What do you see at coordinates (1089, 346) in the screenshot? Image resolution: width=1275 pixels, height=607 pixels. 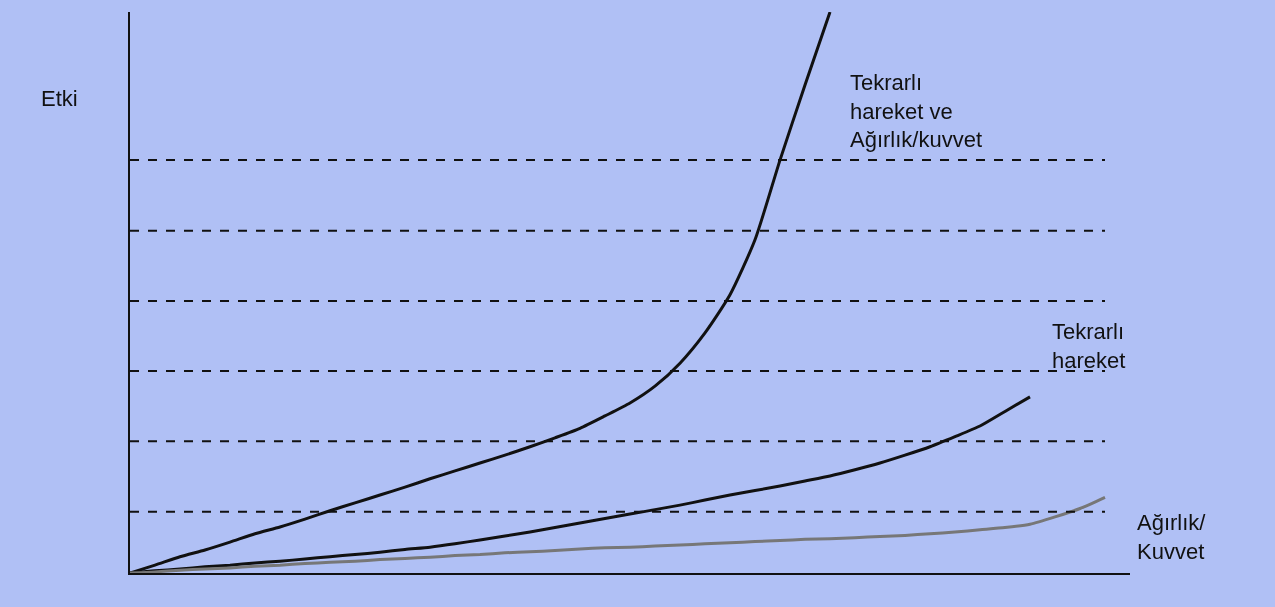 I see `series-label: Tekrarlı hareket` at bounding box center [1089, 346].